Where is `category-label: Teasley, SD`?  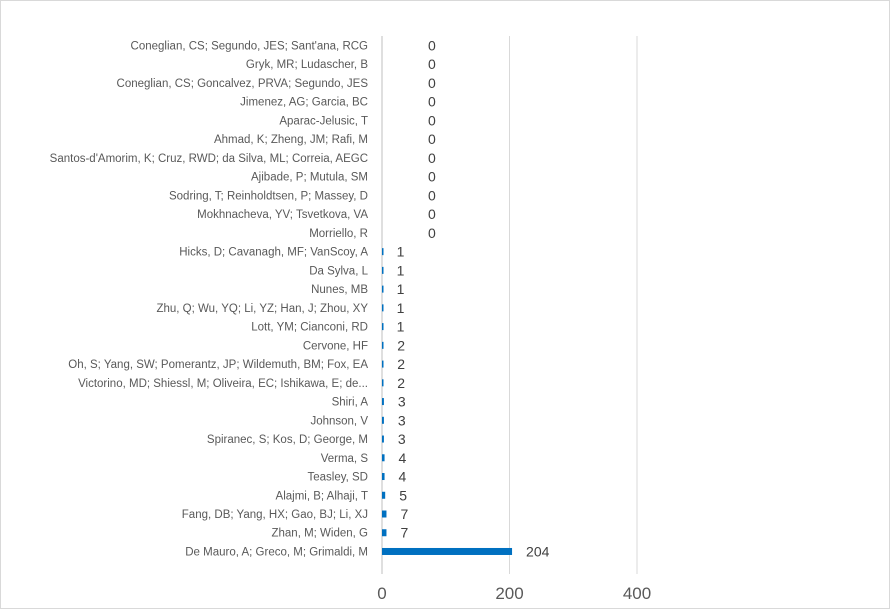
category-label: Teasley, SD is located at coordinates (337, 478).